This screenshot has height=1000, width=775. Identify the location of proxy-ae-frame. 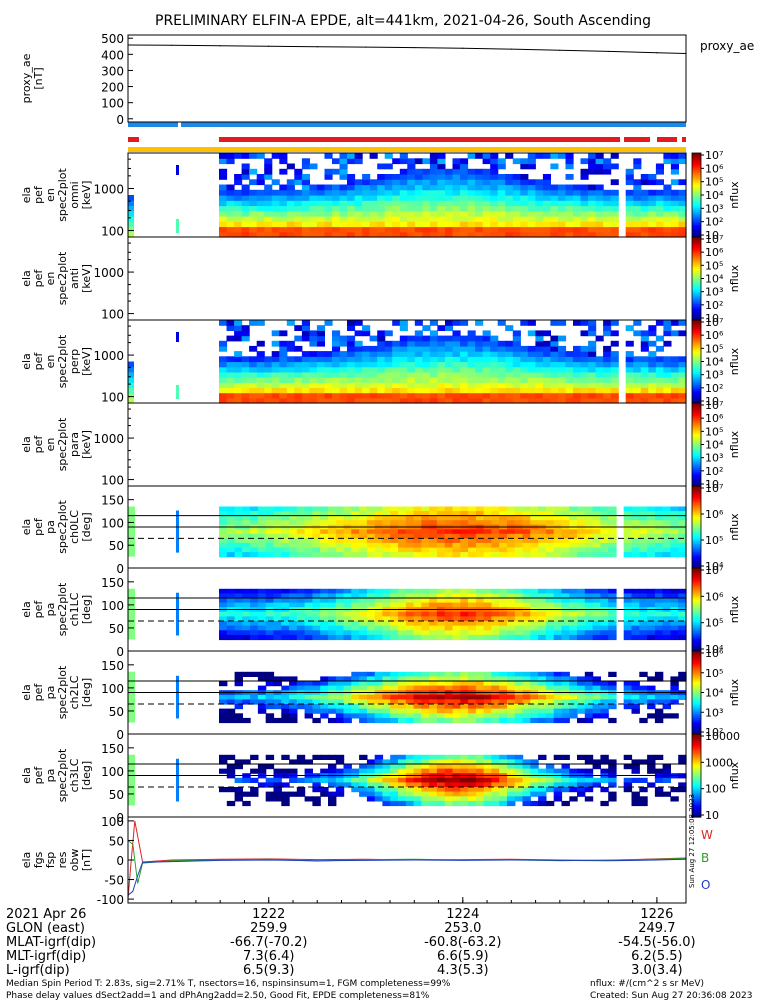
(407, 78).